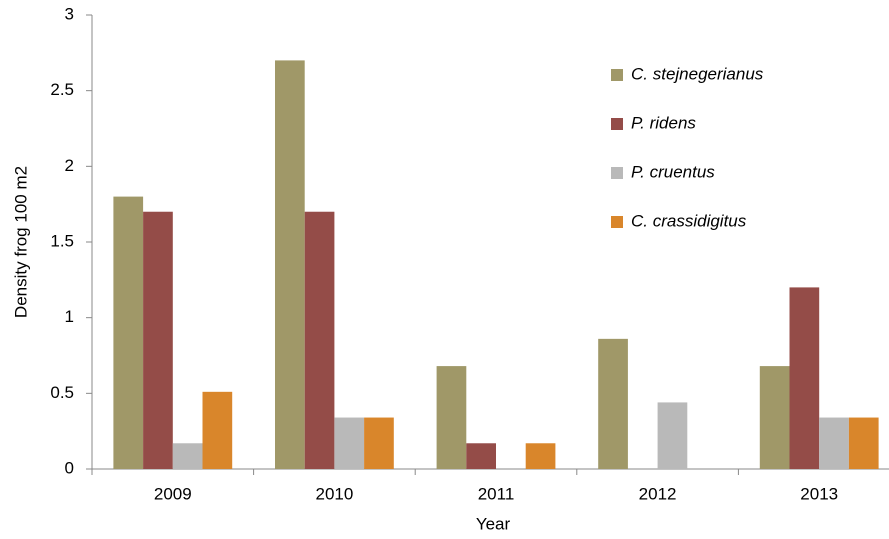 The image size is (889, 539). Describe the element at coordinates (673, 171) in the screenshot. I see `legend-label: P. cruentus` at that location.